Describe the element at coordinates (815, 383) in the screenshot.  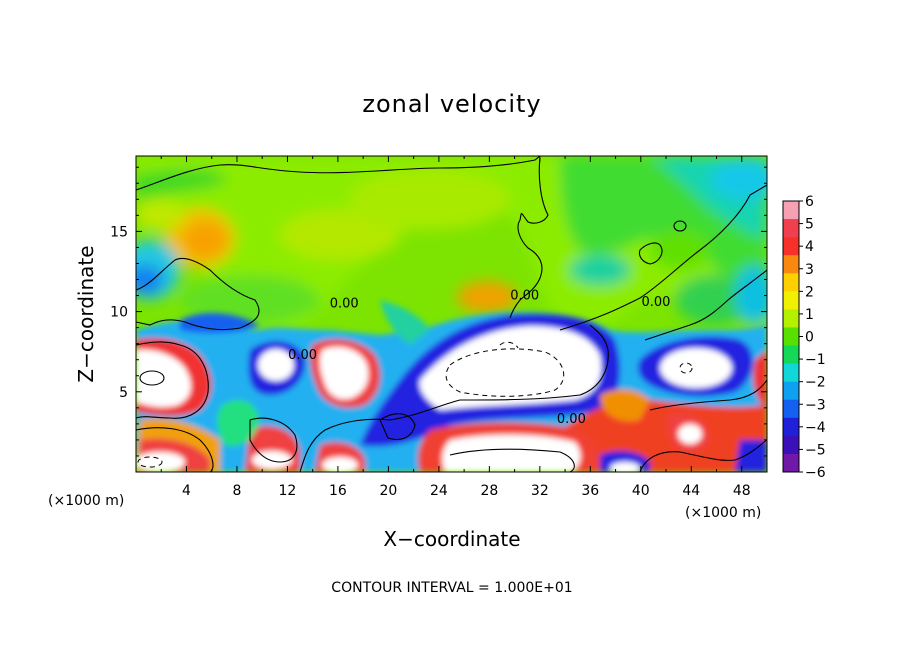
I see `colorbar-tick-label: −2` at that location.